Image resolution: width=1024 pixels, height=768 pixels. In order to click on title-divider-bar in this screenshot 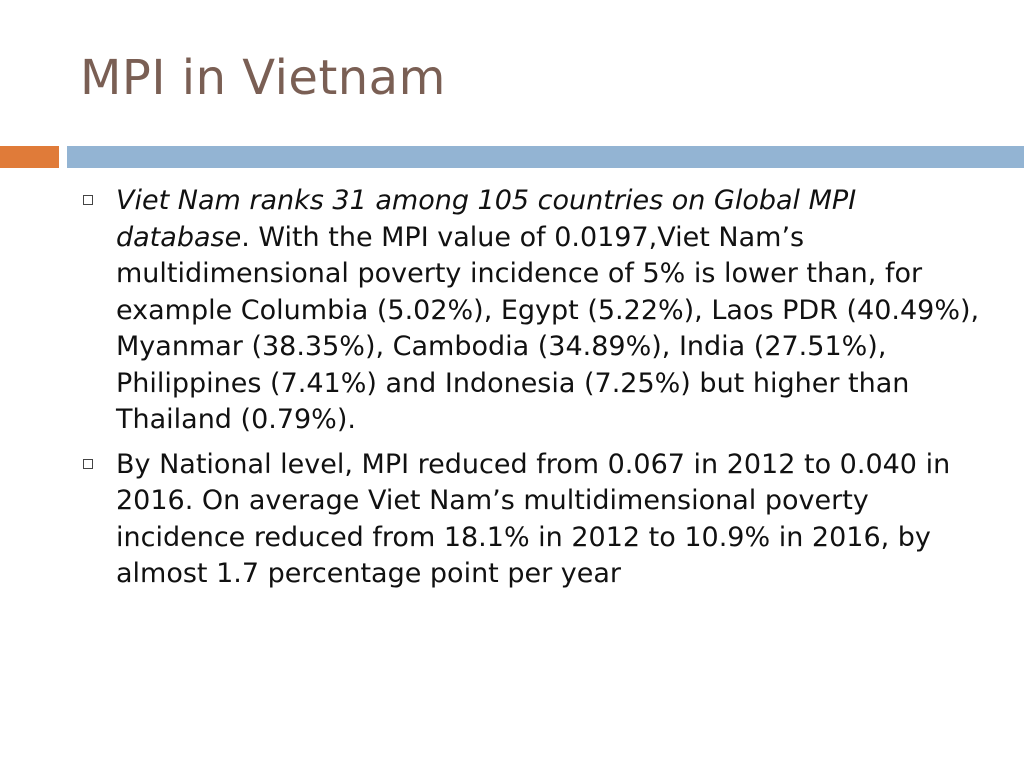, I will do `click(545, 157)`.